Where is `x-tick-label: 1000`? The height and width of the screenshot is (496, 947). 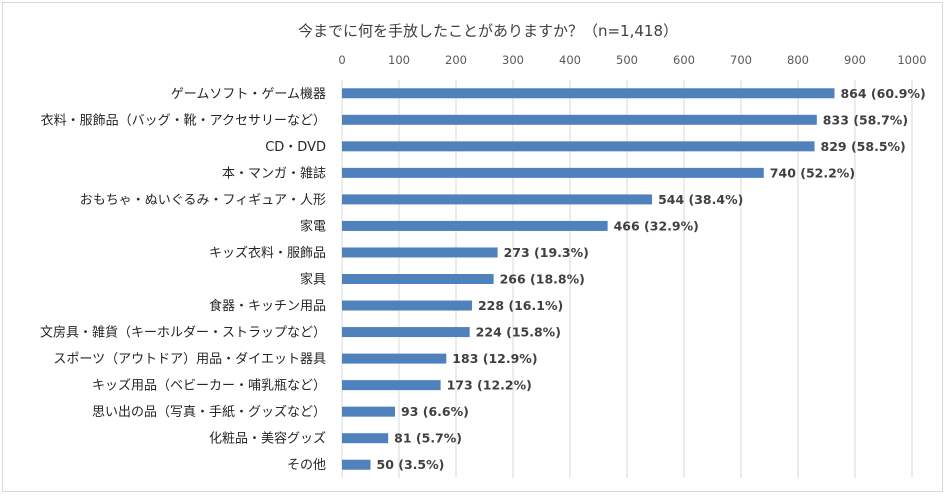 x-tick-label: 1000 is located at coordinates (911, 60).